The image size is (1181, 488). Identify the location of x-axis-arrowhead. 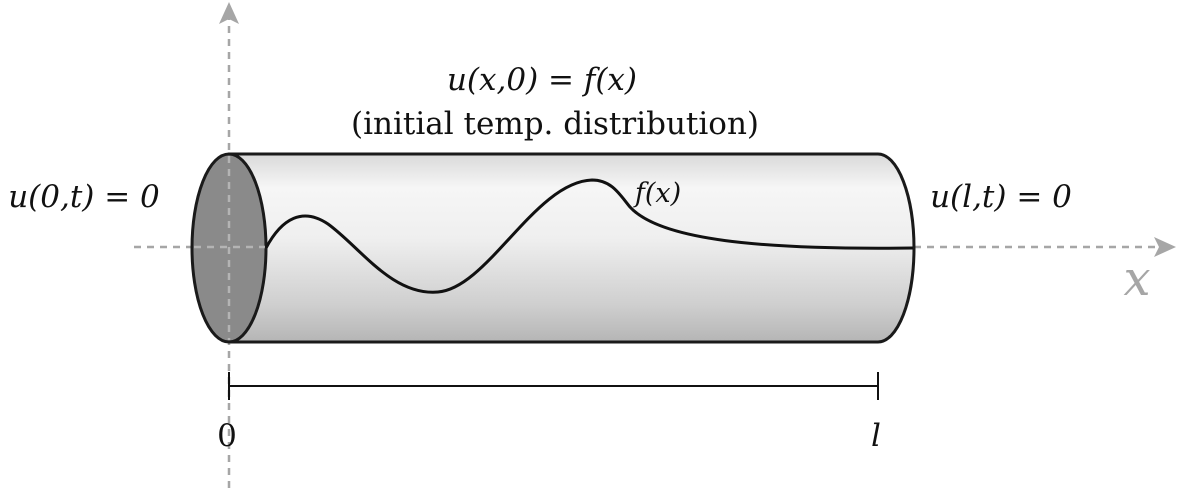
(1165, 247).